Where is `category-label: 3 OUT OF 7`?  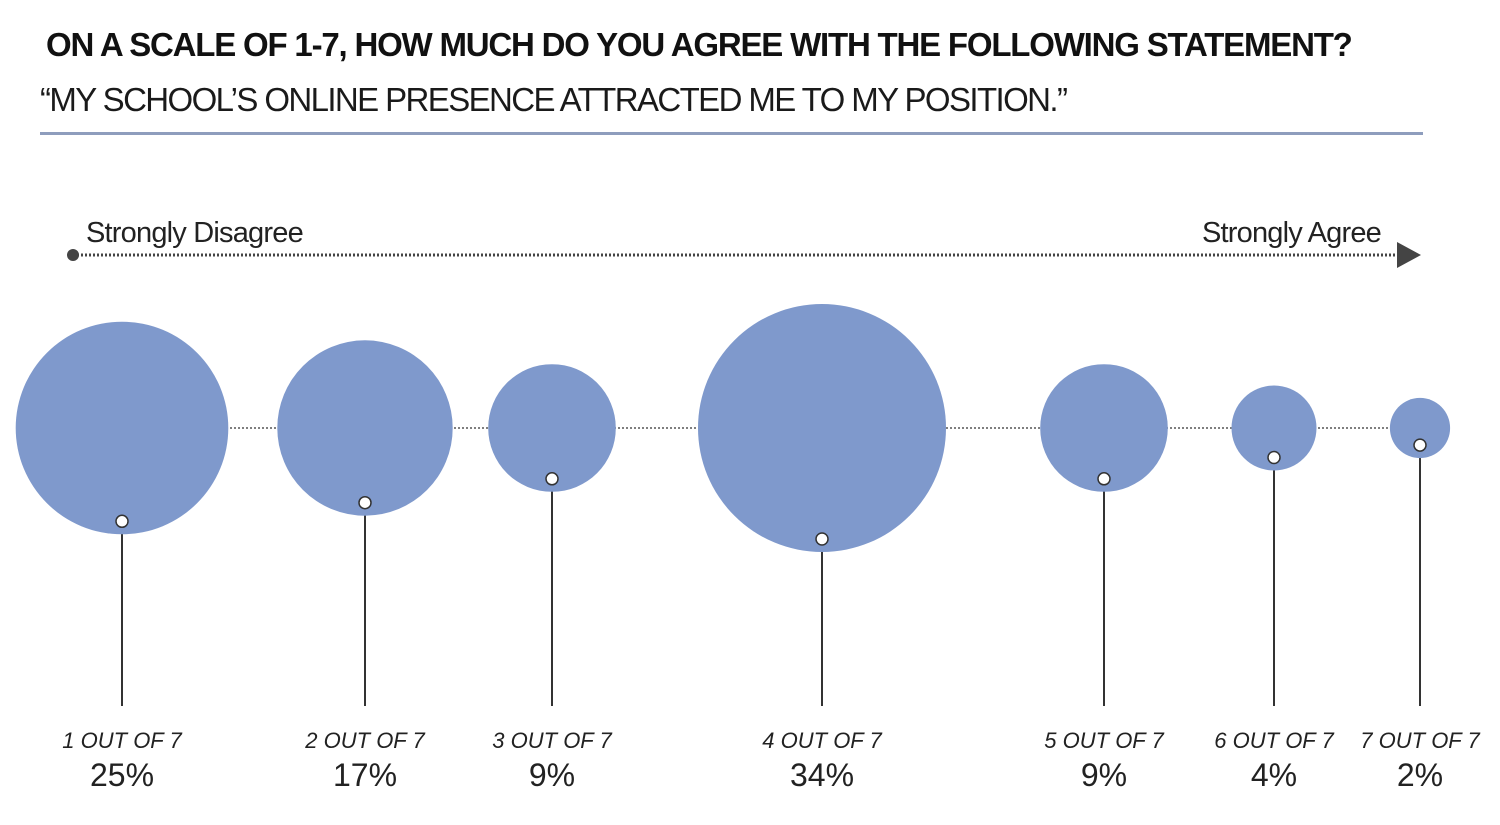 category-label: 3 OUT OF 7 is located at coordinates (552, 740).